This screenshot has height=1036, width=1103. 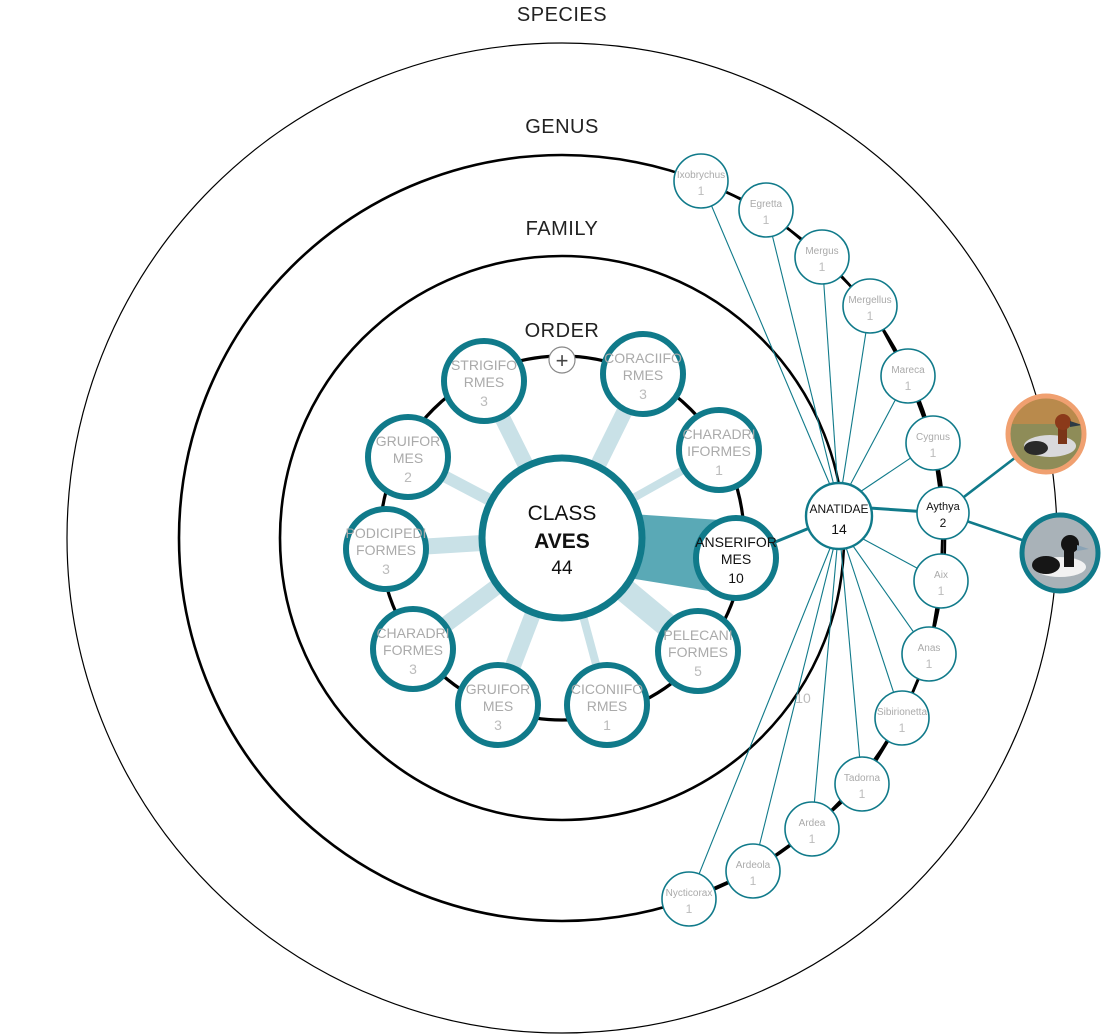 What do you see at coordinates (943, 507) in the screenshot?
I see `genus-name: Aythya` at bounding box center [943, 507].